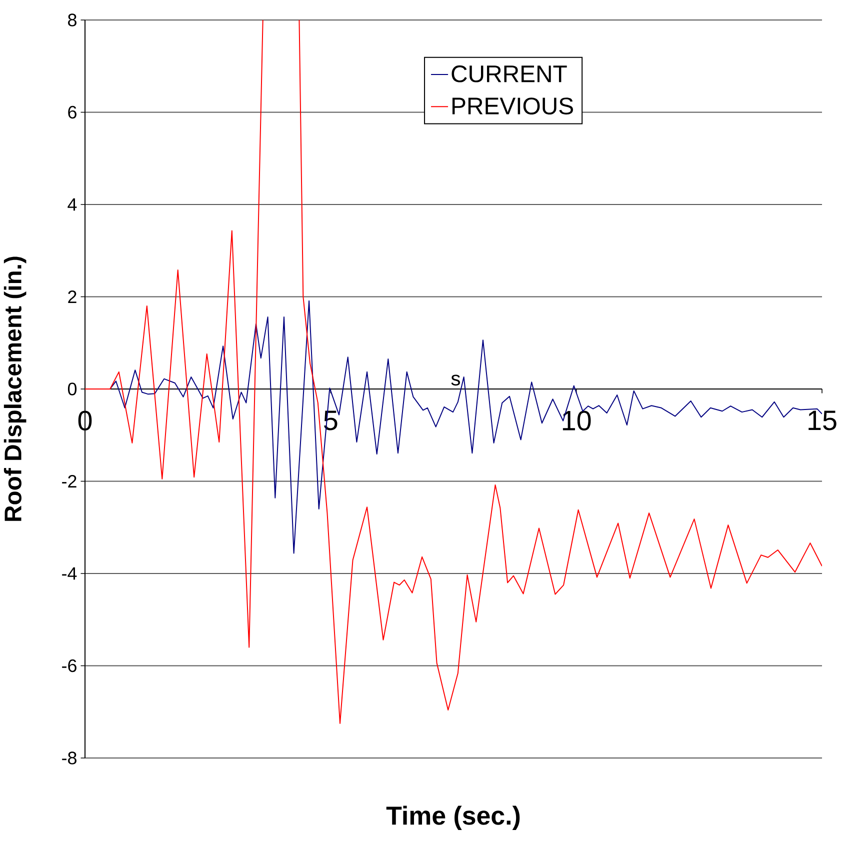 This screenshot has width=846, height=841. Describe the element at coordinates (509, 73) in the screenshot. I see `legend-label: CURRENT` at that location.